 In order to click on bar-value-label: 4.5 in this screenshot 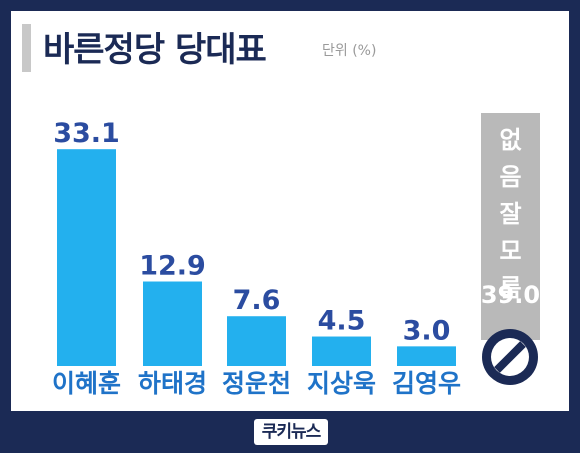, I will do `click(342, 321)`.